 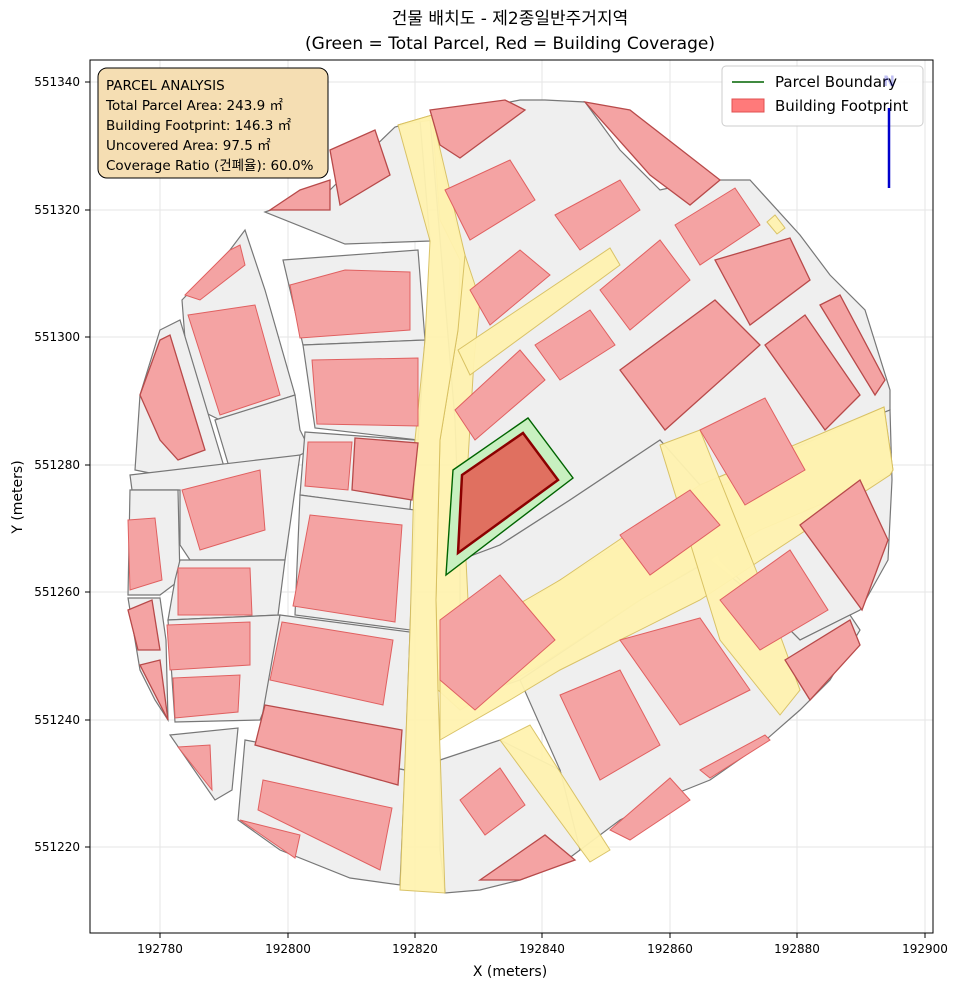 I want to click on y-tick-label: 551260, so click(x=57, y=592).